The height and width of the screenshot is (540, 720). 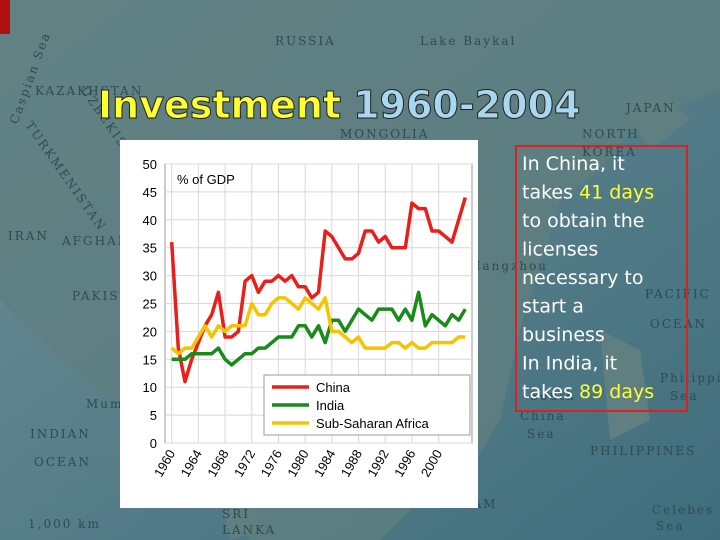 I want to click on map-label: NORTH, so click(x=611, y=134).